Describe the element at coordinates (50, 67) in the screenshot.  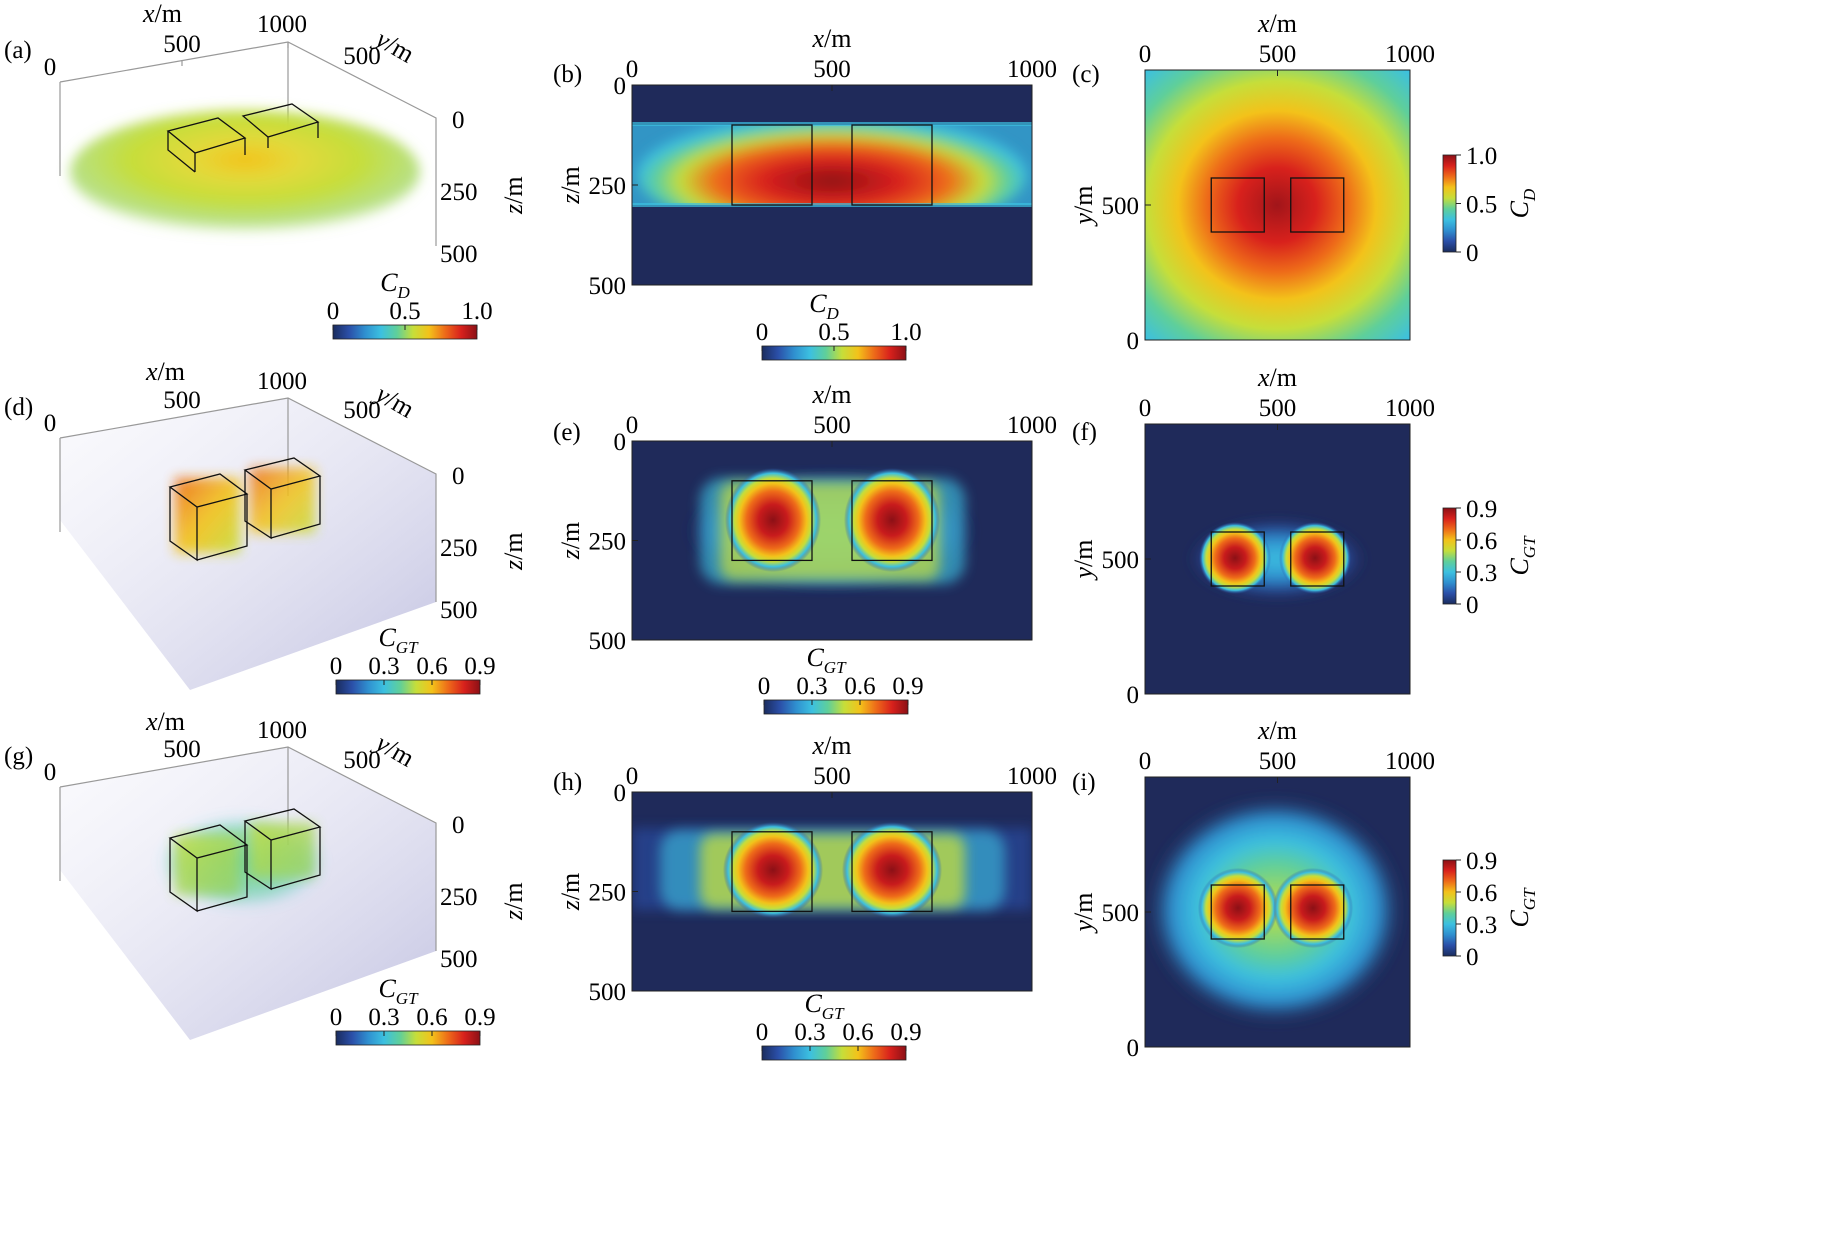
I see `xtick-a-0: 0` at that location.